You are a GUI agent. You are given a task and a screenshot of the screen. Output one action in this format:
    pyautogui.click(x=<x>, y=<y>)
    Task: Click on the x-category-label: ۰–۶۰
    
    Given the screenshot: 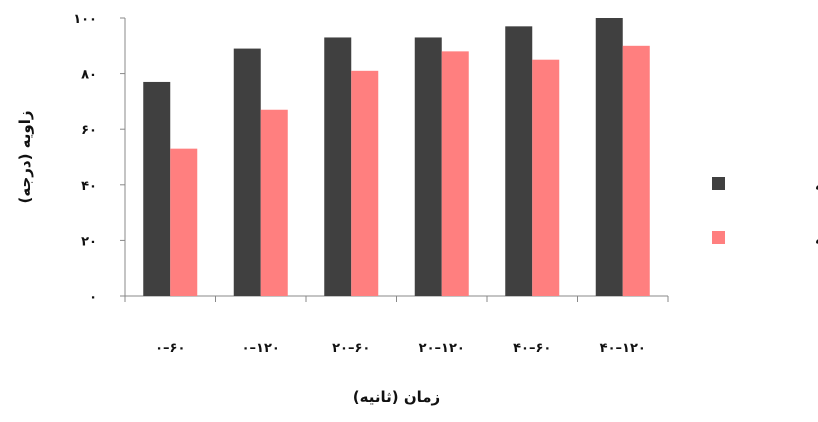 What is the action you would take?
    pyautogui.click(x=170, y=348)
    